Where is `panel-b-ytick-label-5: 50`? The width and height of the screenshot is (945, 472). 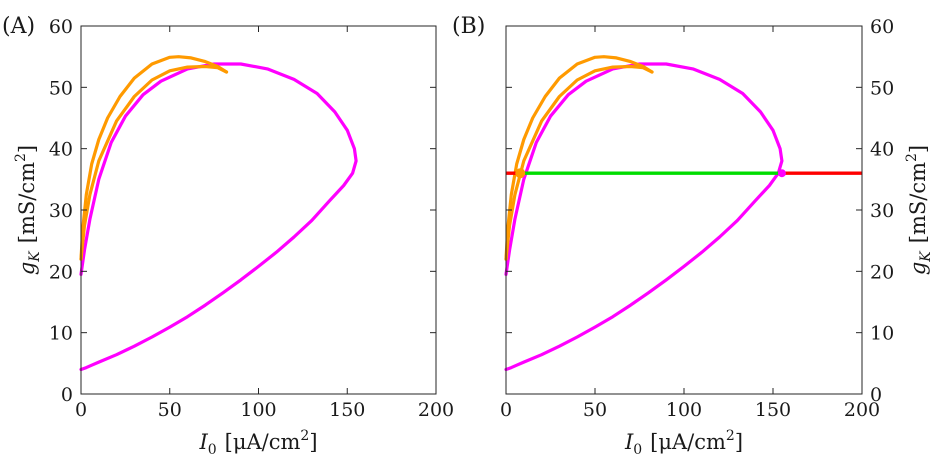 panel-b-ytick-label-5: 50 is located at coordinates (882, 88).